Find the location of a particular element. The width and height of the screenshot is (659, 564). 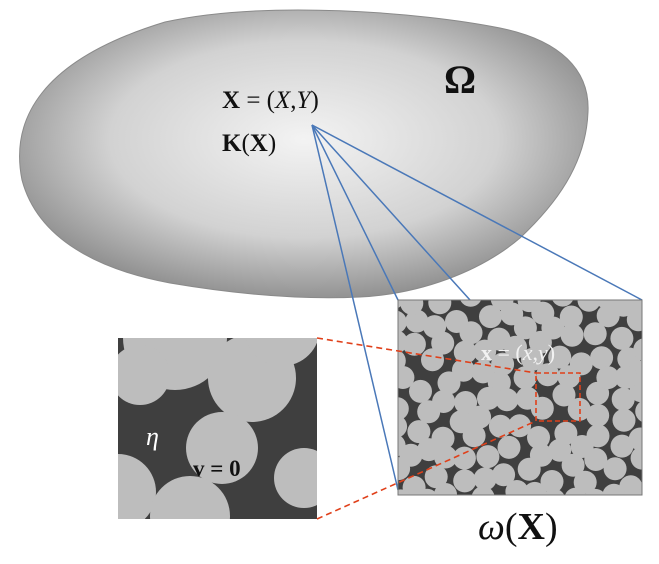

macro-point-x: X is located at coordinates (283, 100).